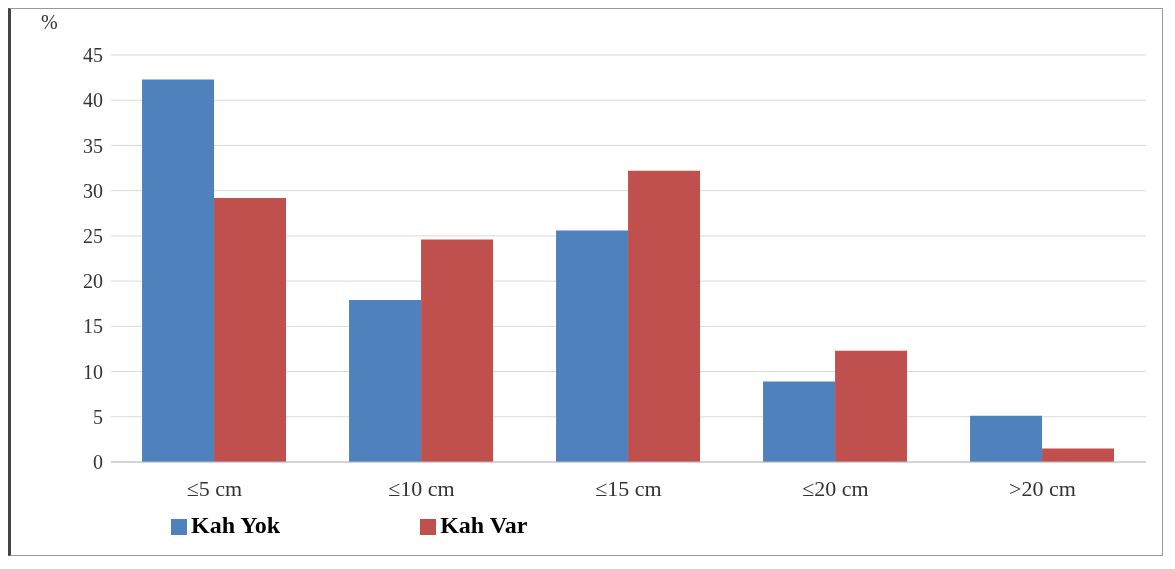  I want to click on y-tick-label: 45, so click(93, 55).